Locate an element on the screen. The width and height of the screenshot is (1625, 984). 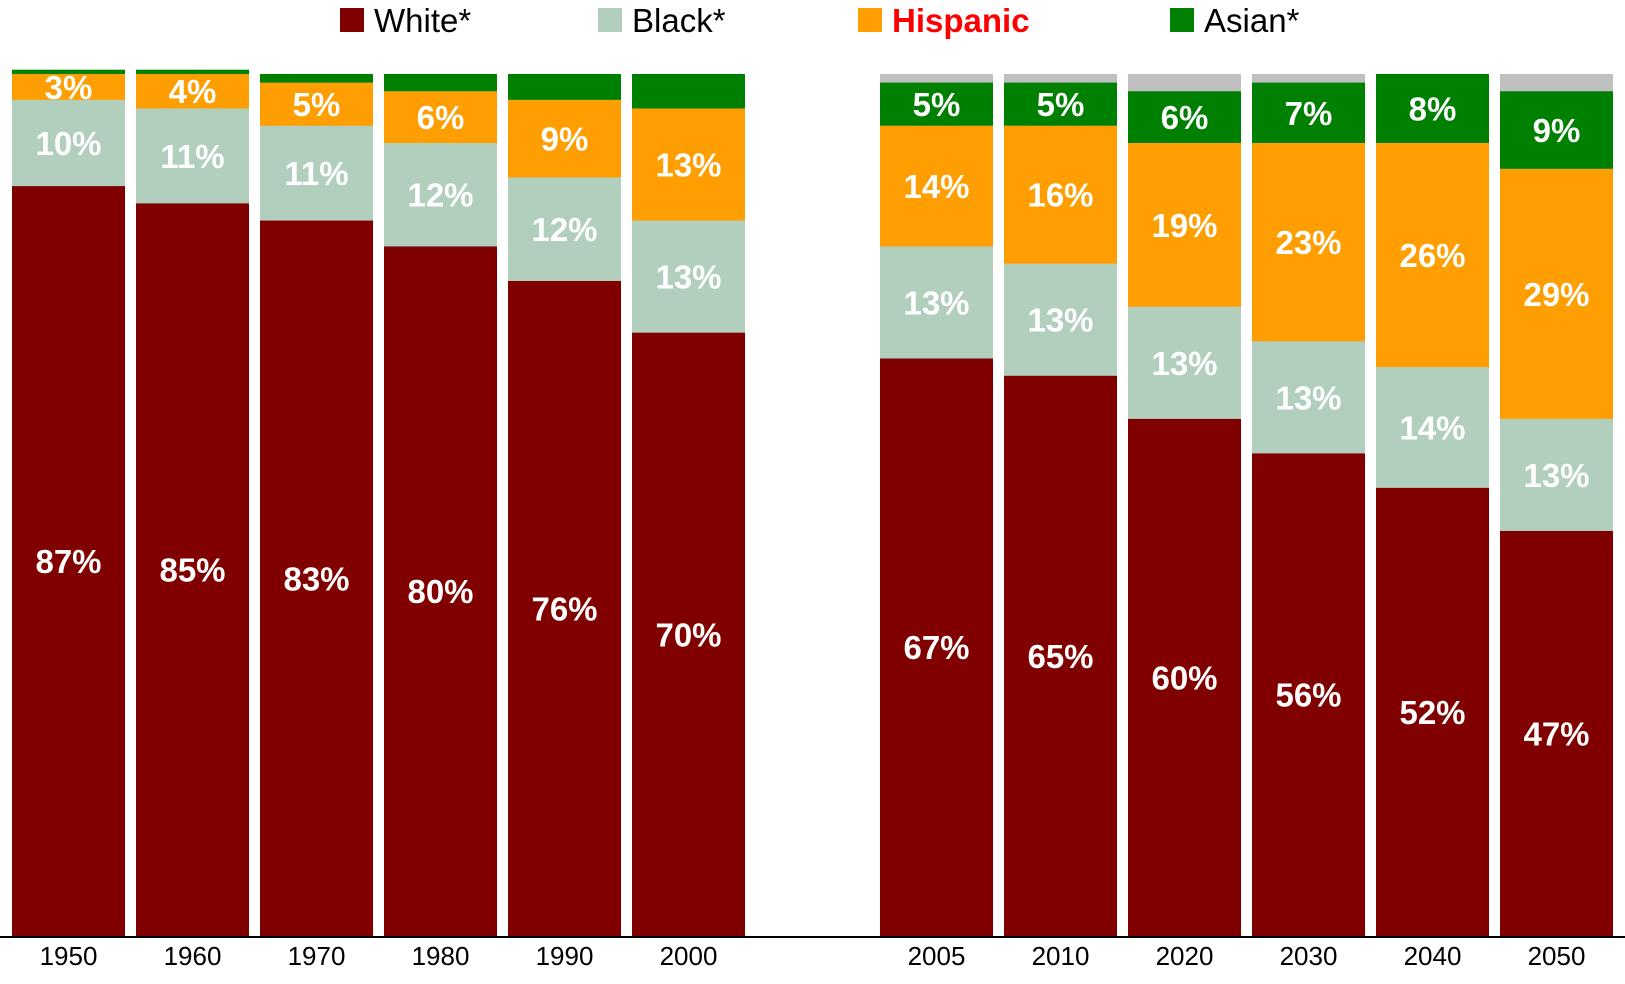
data-label-black-1970: 11% is located at coordinates (316, 173).